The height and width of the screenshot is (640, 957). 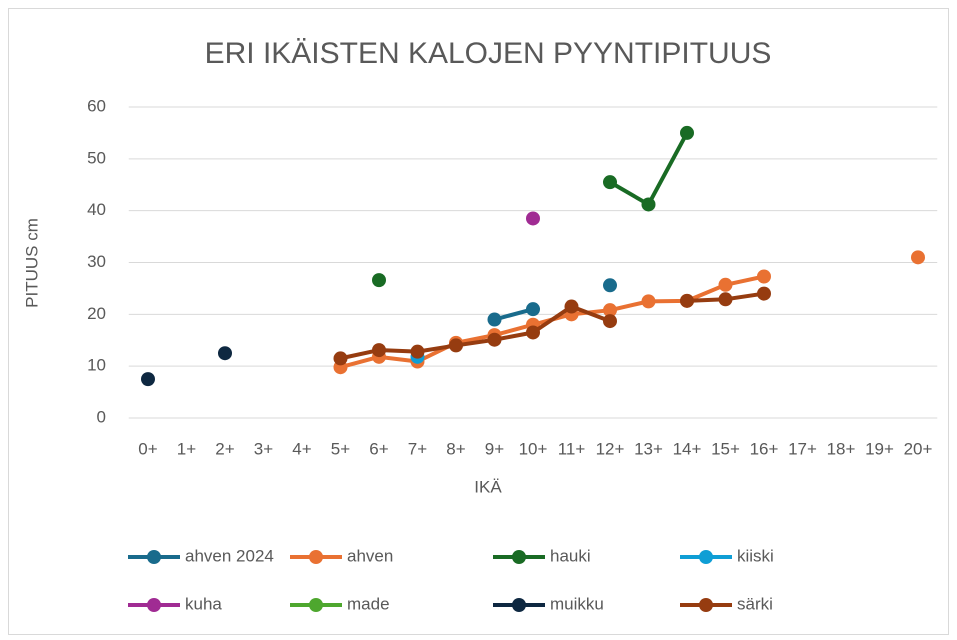 What do you see at coordinates (101, 416) in the screenshot?
I see `y-tick-label: 0` at bounding box center [101, 416].